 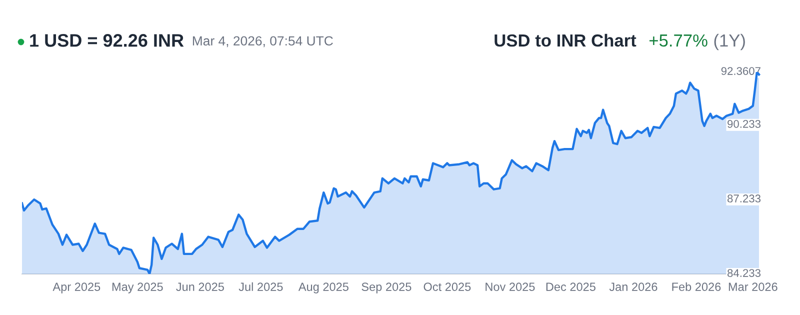 What do you see at coordinates (565, 40) in the screenshot?
I see `text: USD to INR Chart` at bounding box center [565, 40].